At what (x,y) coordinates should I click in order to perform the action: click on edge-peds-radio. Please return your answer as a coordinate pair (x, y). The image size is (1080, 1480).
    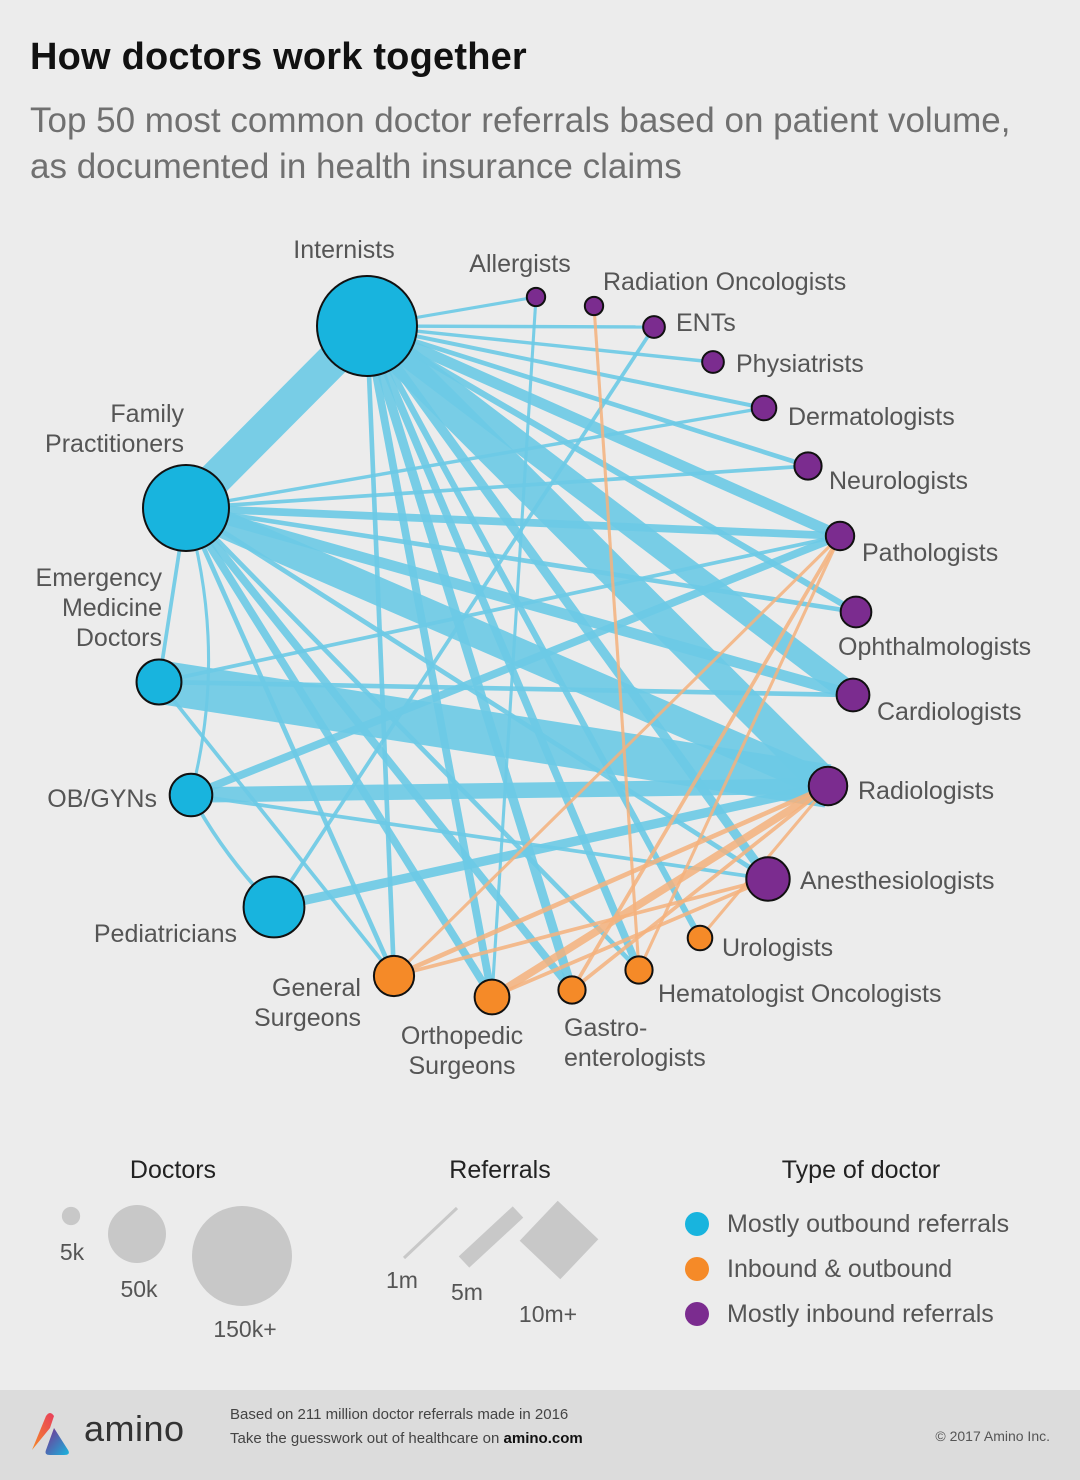
    Looking at the image, I should click on (551, 846).